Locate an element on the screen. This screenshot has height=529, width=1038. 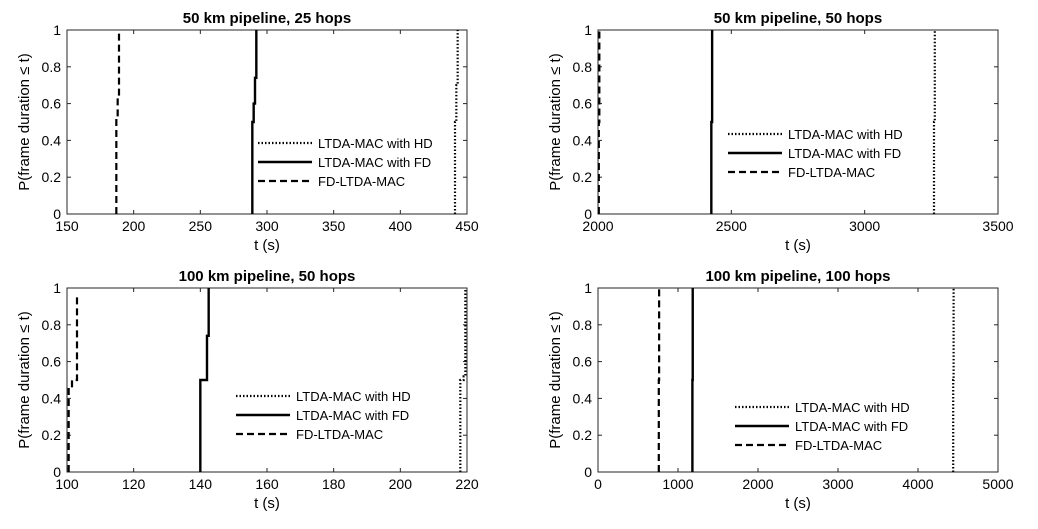
x-tick-label: 400 is located at coordinates (401, 226).